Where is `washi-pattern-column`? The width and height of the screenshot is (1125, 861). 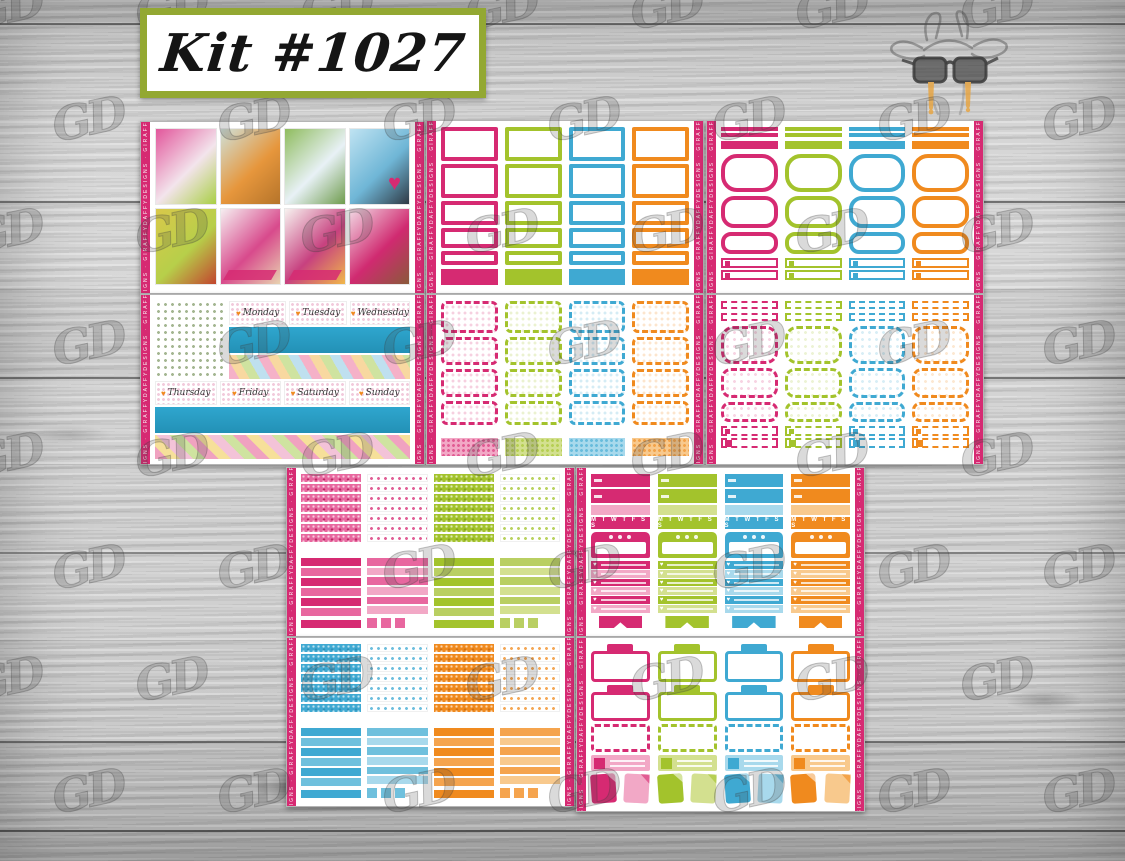
washi-pattern-column is located at coordinates (463, 683).